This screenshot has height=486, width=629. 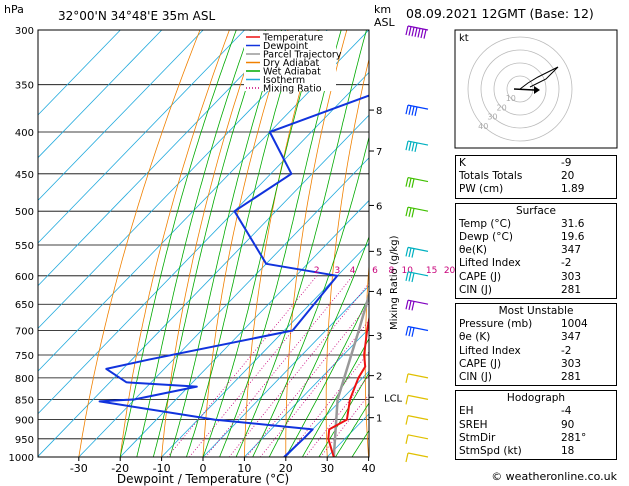 I want to click on legend-entry: Temperature, so click(x=292, y=38).